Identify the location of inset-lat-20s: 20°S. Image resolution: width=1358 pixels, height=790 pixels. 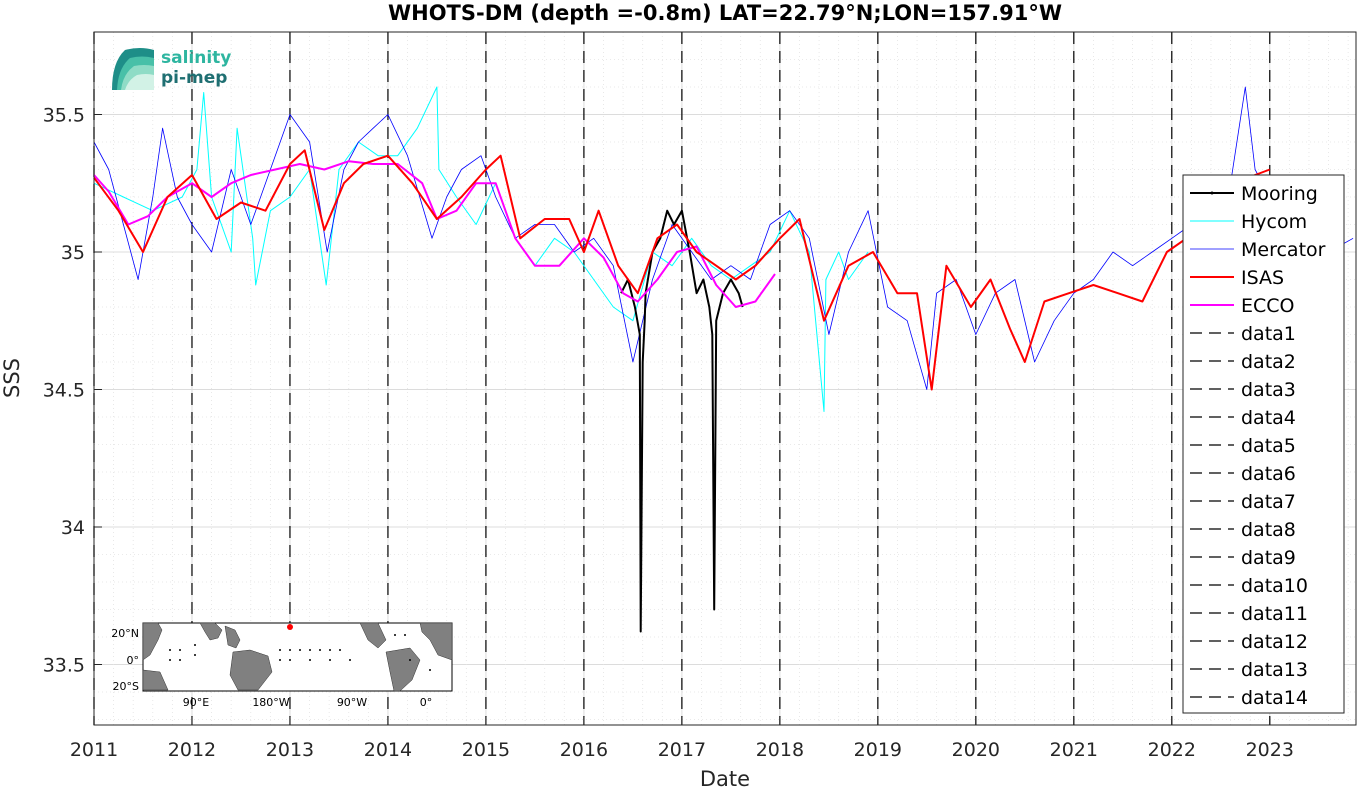
(126, 686).